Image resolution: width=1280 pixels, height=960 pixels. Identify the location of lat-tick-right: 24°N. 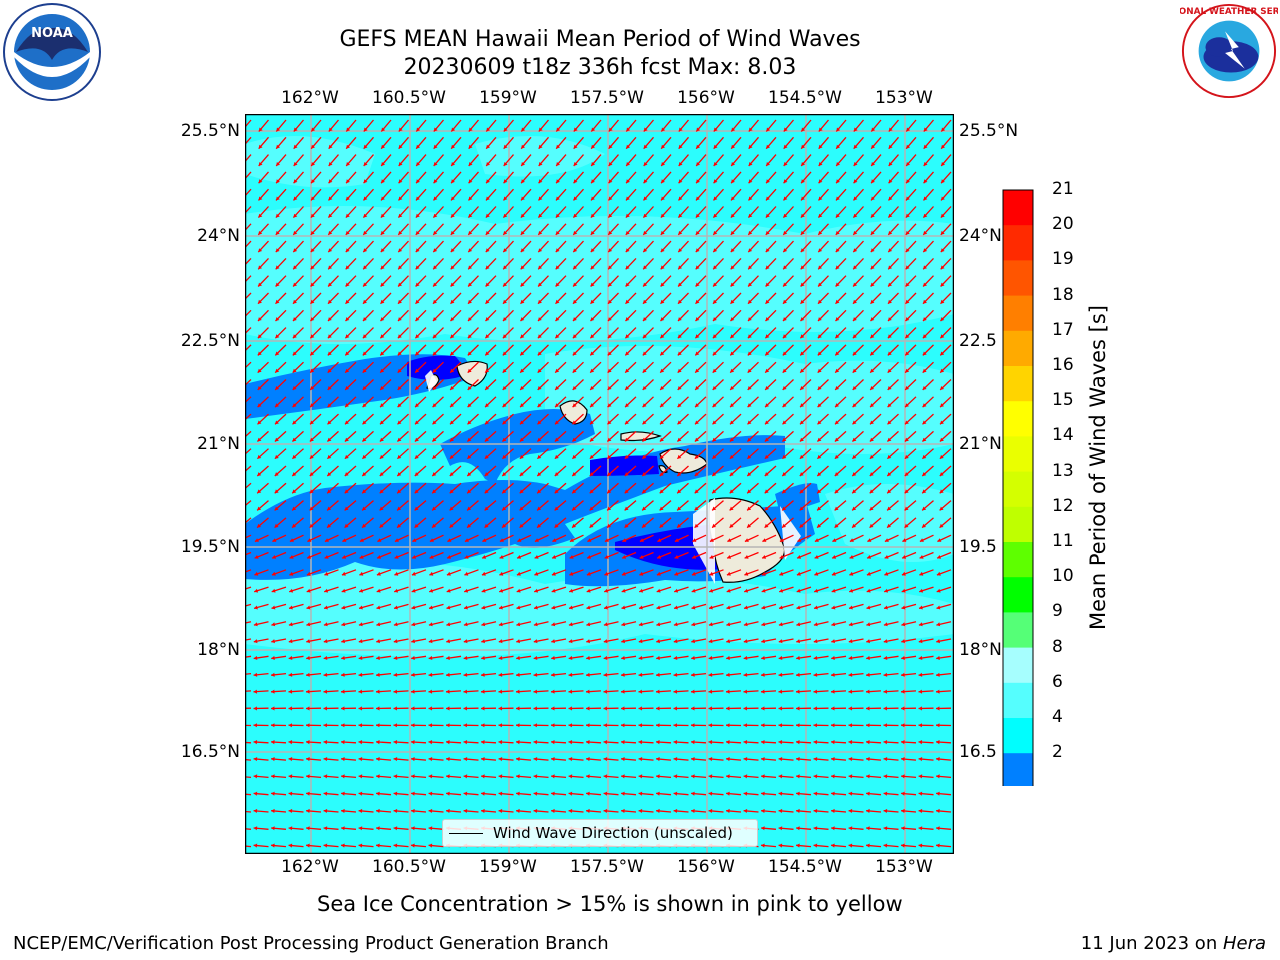
(980, 236).